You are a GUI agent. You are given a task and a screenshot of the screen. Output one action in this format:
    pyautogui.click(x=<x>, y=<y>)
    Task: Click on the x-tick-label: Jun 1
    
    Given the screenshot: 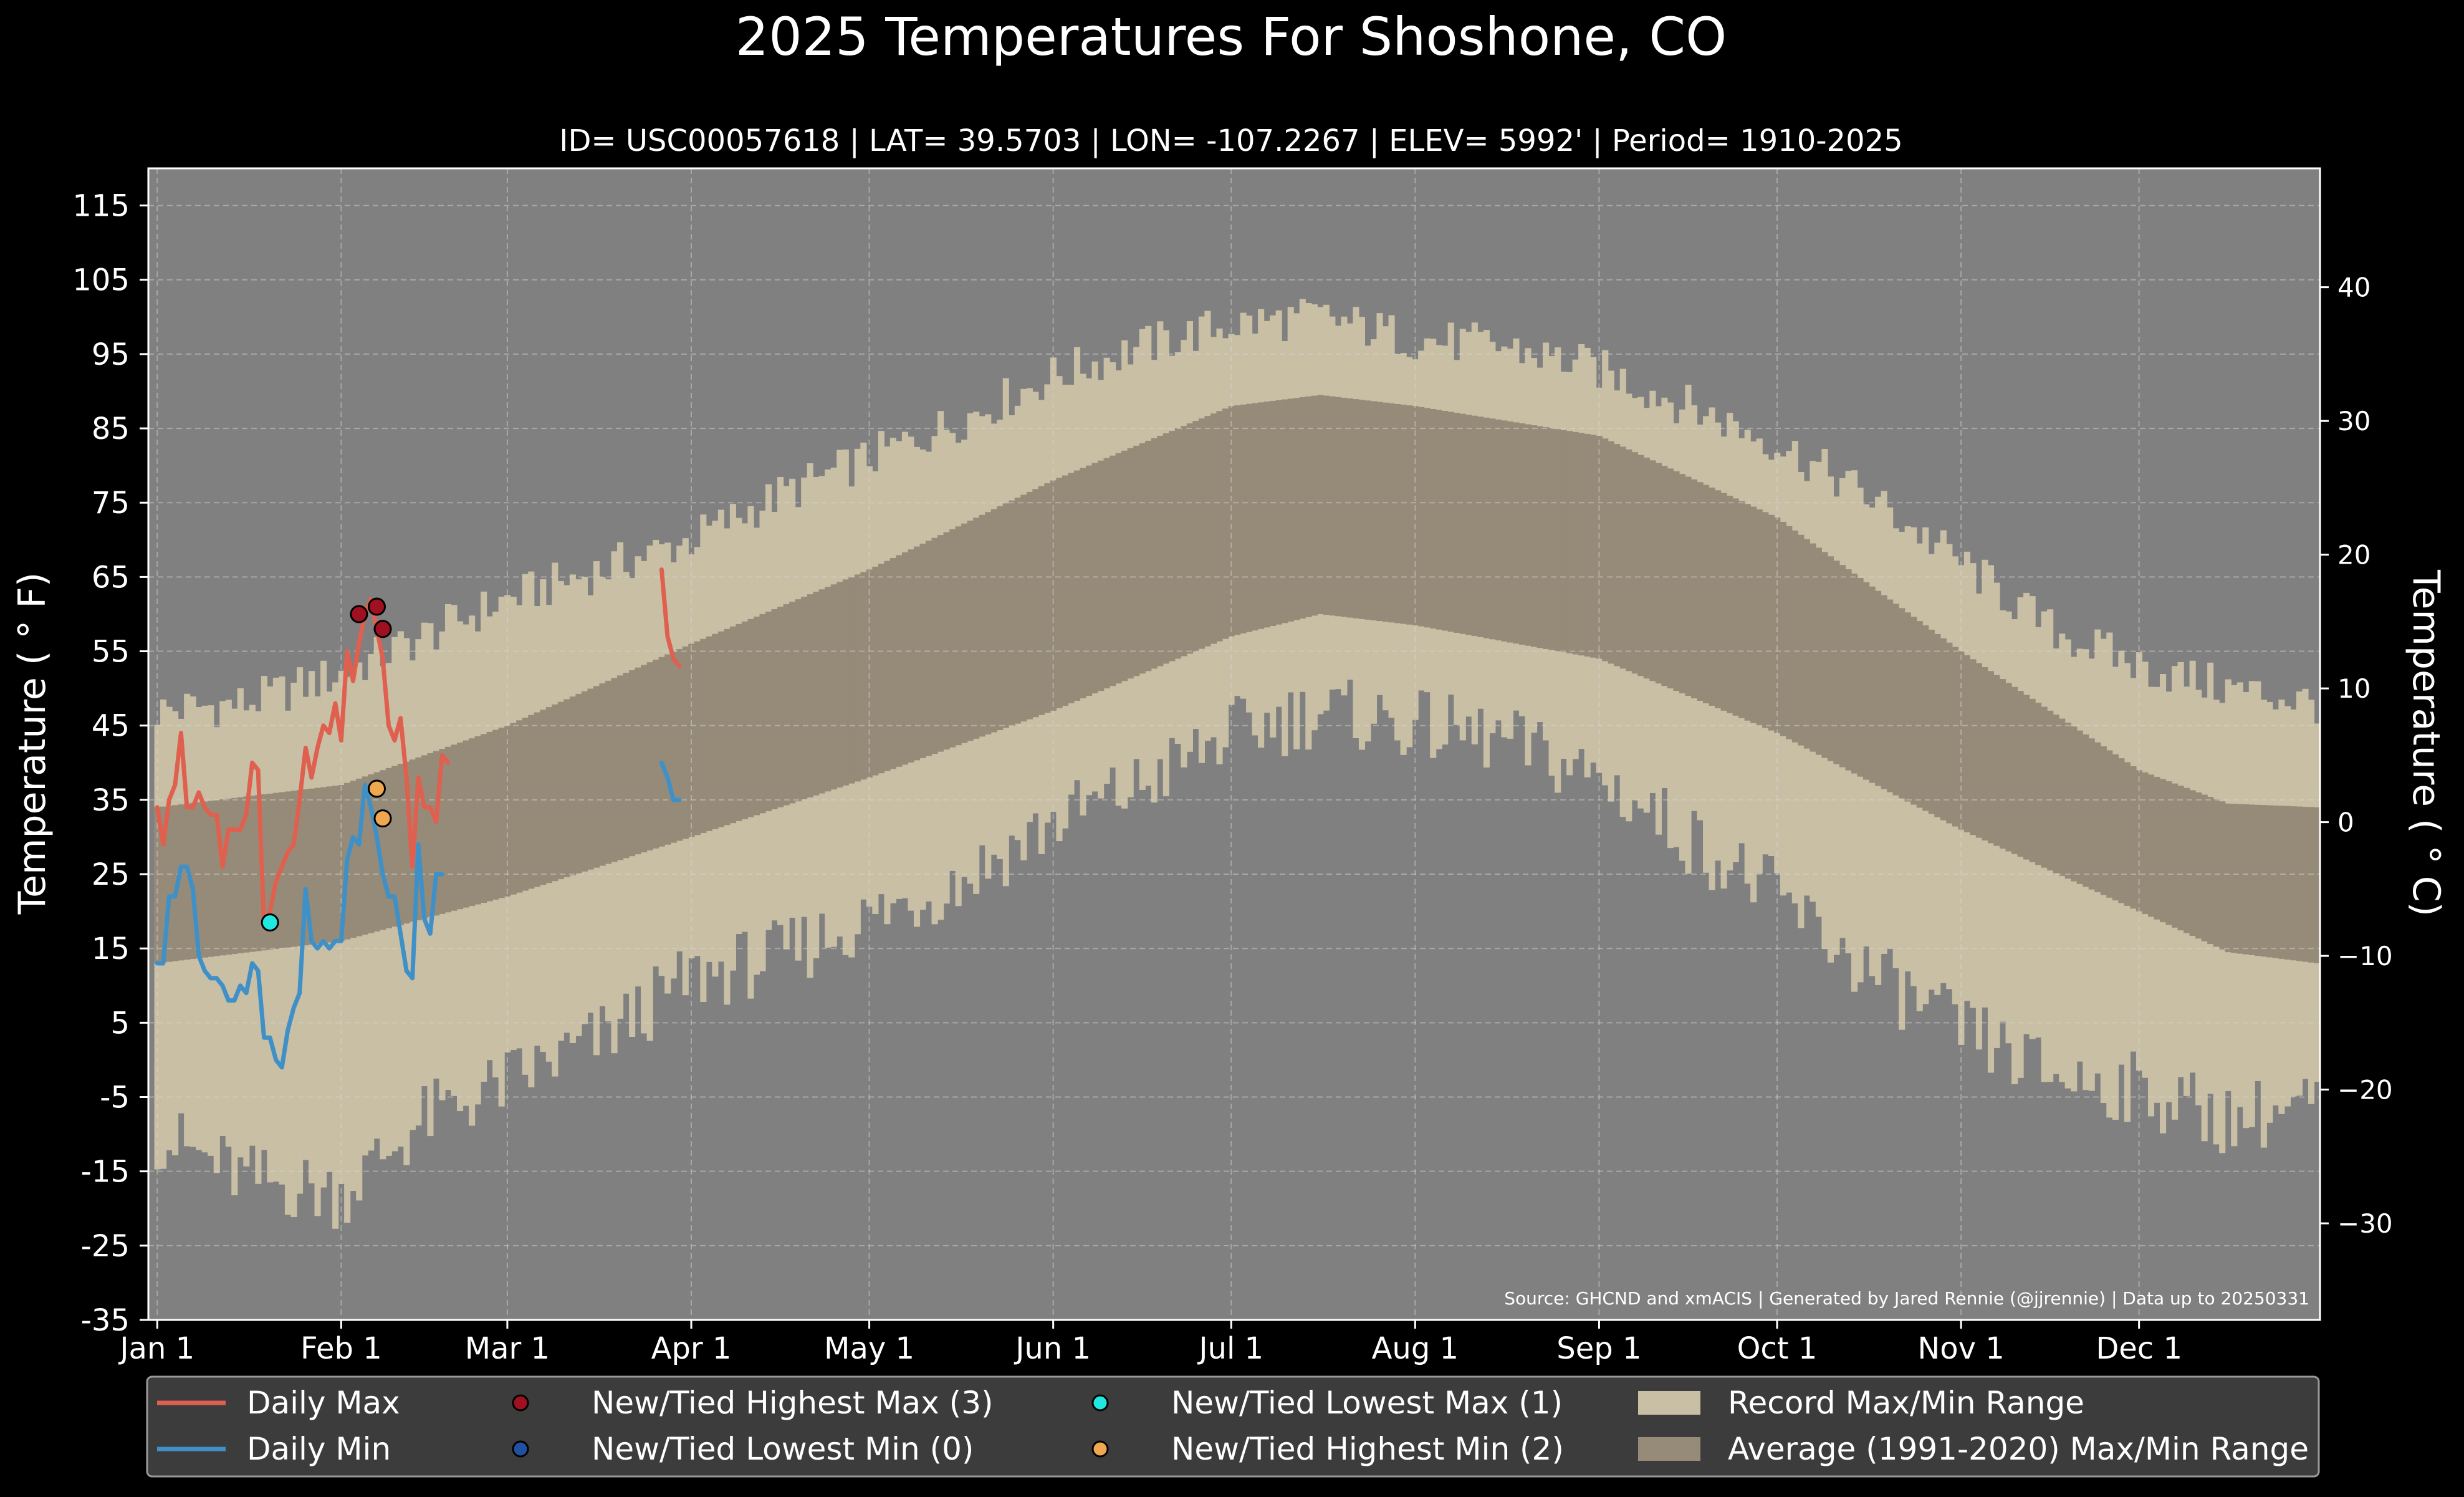 What is the action you would take?
    pyautogui.click(x=1052, y=1348)
    